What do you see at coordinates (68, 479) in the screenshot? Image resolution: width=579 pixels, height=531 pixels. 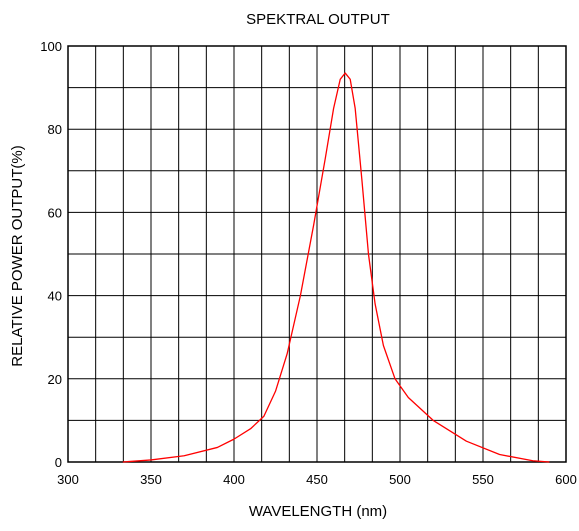 I see `x-tick-label: 300` at bounding box center [68, 479].